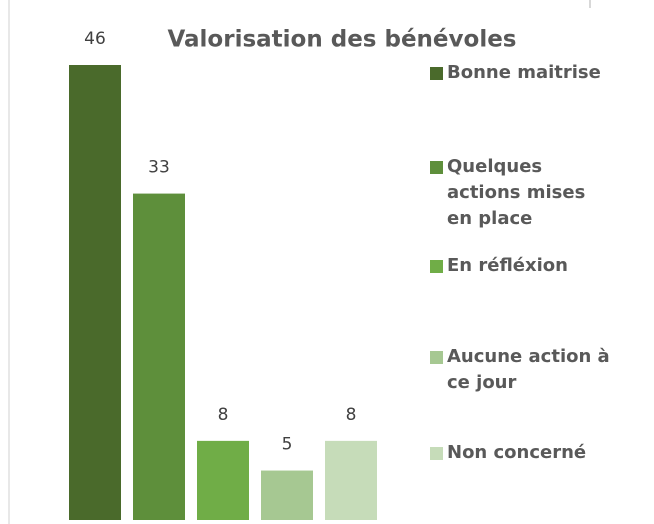  What do you see at coordinates (287, 445) in the screenshot?
I see `data-label: 5` at bounding box center [287, 445].